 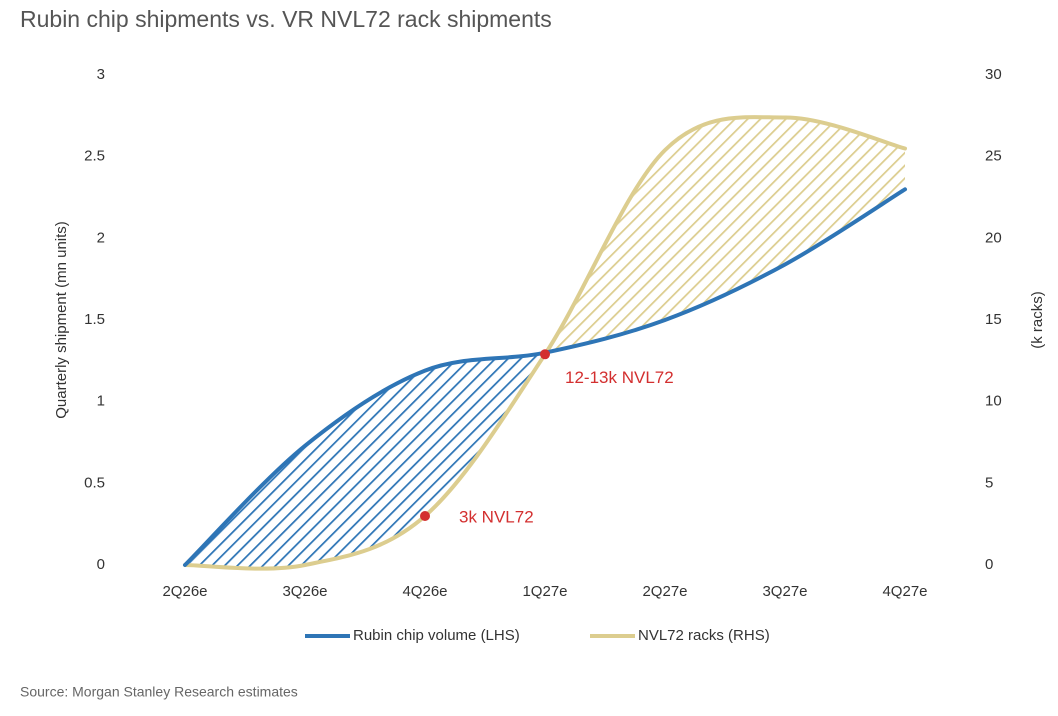 What do you see at coordinates (436, 635) in the screenshot?
I see `legend-label: Rubin chip volume (LHS)` at bounding box center [436, 635].